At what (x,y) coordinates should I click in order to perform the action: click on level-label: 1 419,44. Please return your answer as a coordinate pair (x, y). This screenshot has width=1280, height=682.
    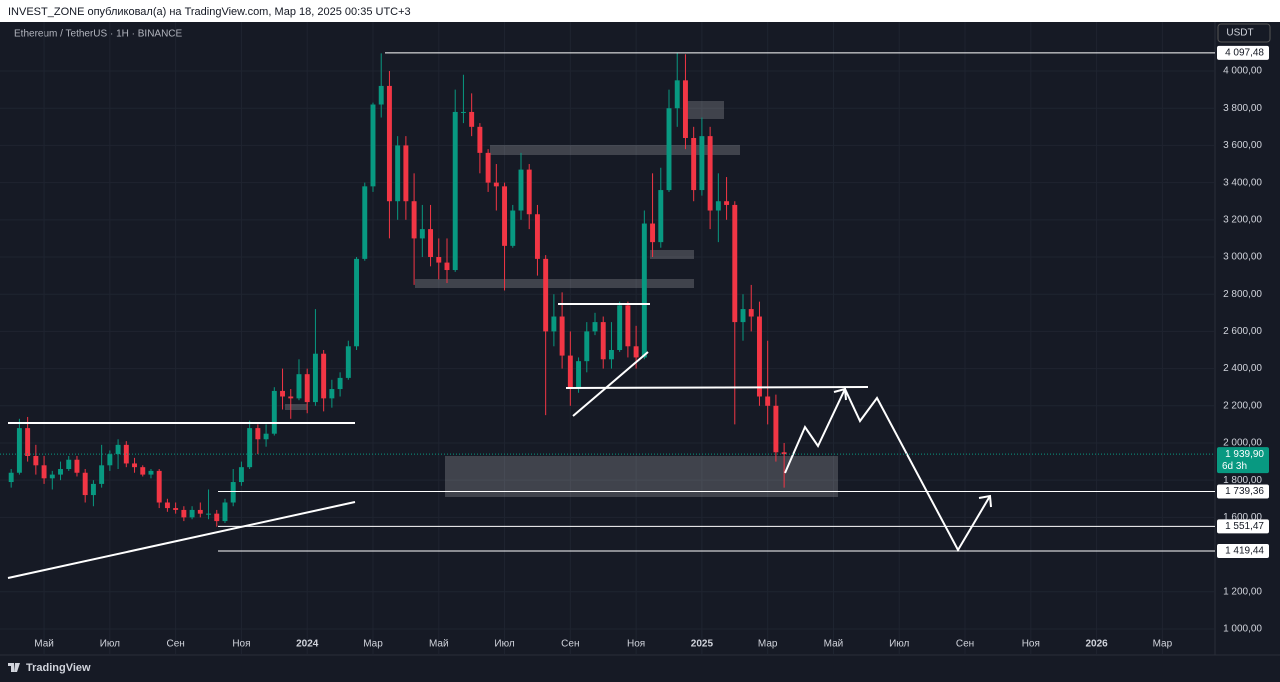
    Looking at the image, I should click on (1244, 551).